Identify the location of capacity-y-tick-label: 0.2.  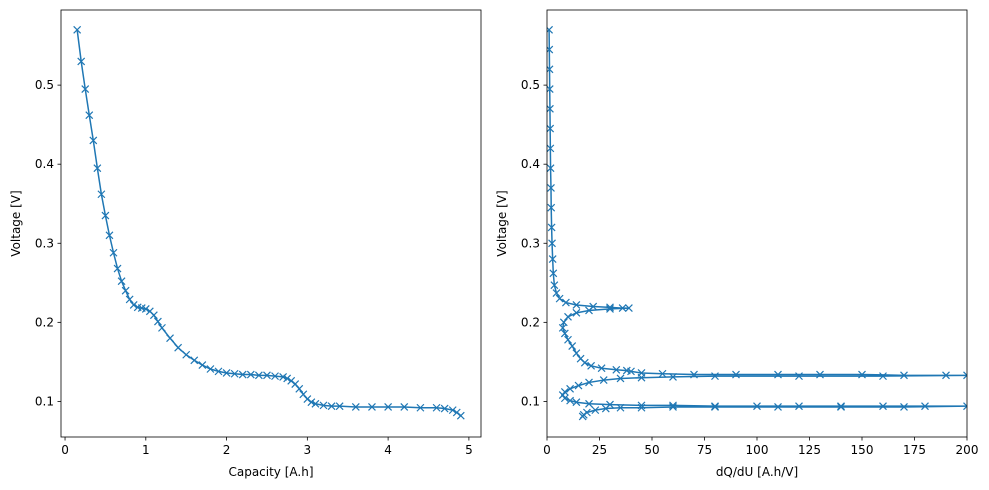
(44, 322).